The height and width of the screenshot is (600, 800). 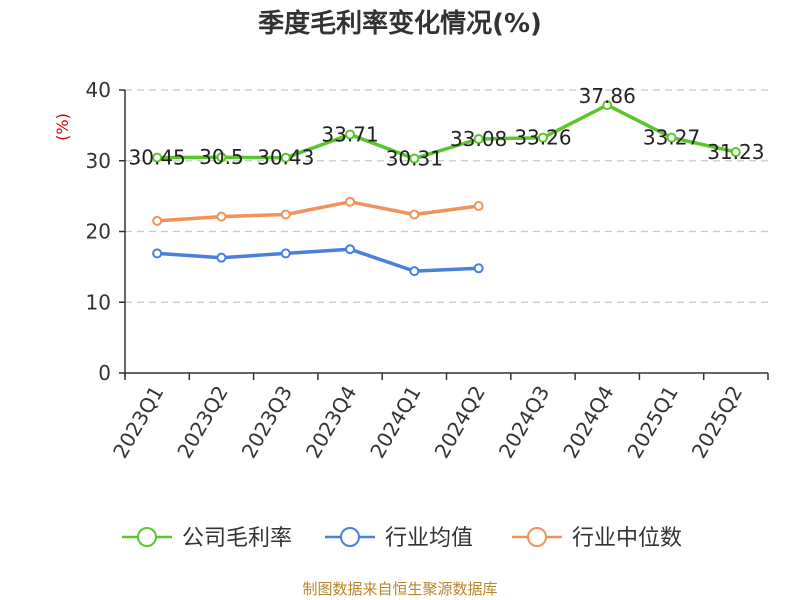 What do you see at coordinates (138, 422) in the screenshot?
I see `x-tick-label-2023Q1: 2023Q1` at bounding box center [138, 422].